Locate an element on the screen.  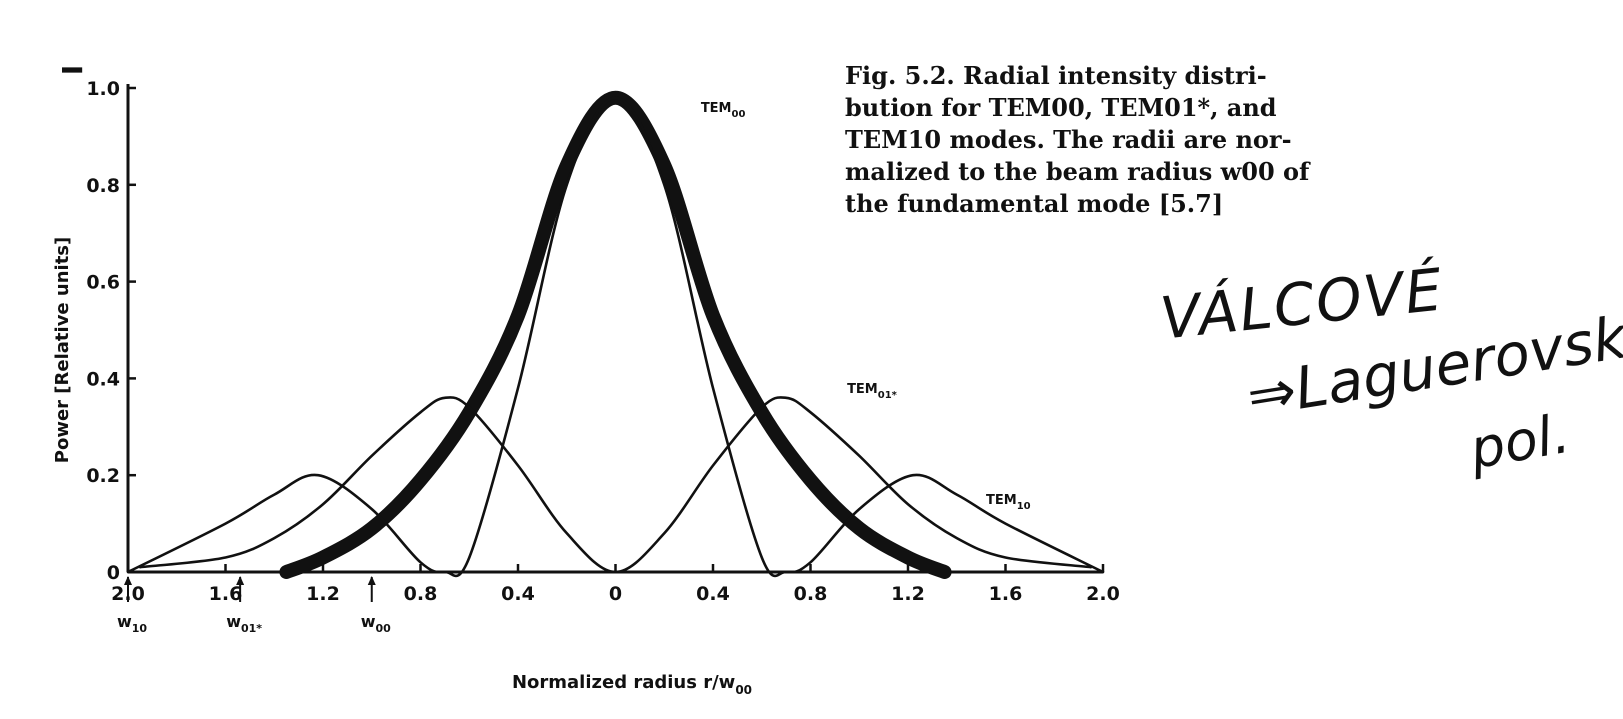
y-tick-label: 0.2 is located at coordinates (103, 476).